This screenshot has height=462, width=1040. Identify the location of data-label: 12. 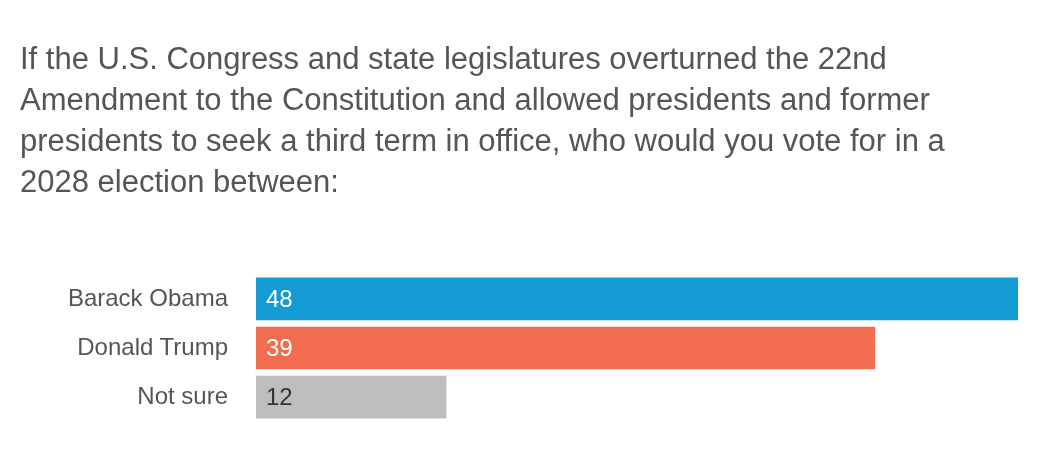
(279, 396).